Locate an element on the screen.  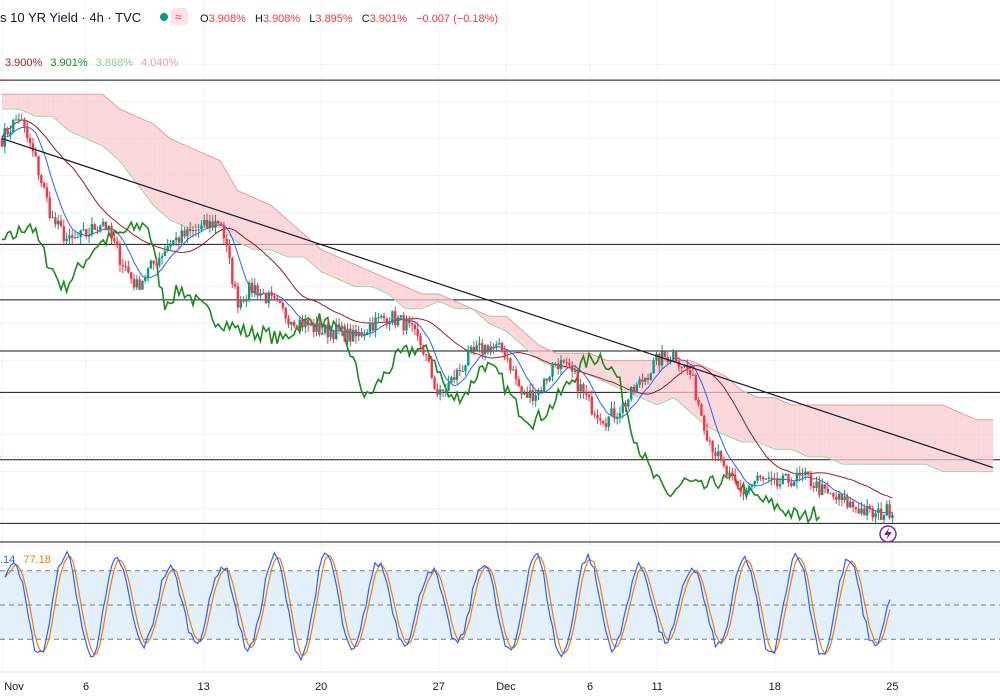
lightning-icon is located at coordinates (888, 534).